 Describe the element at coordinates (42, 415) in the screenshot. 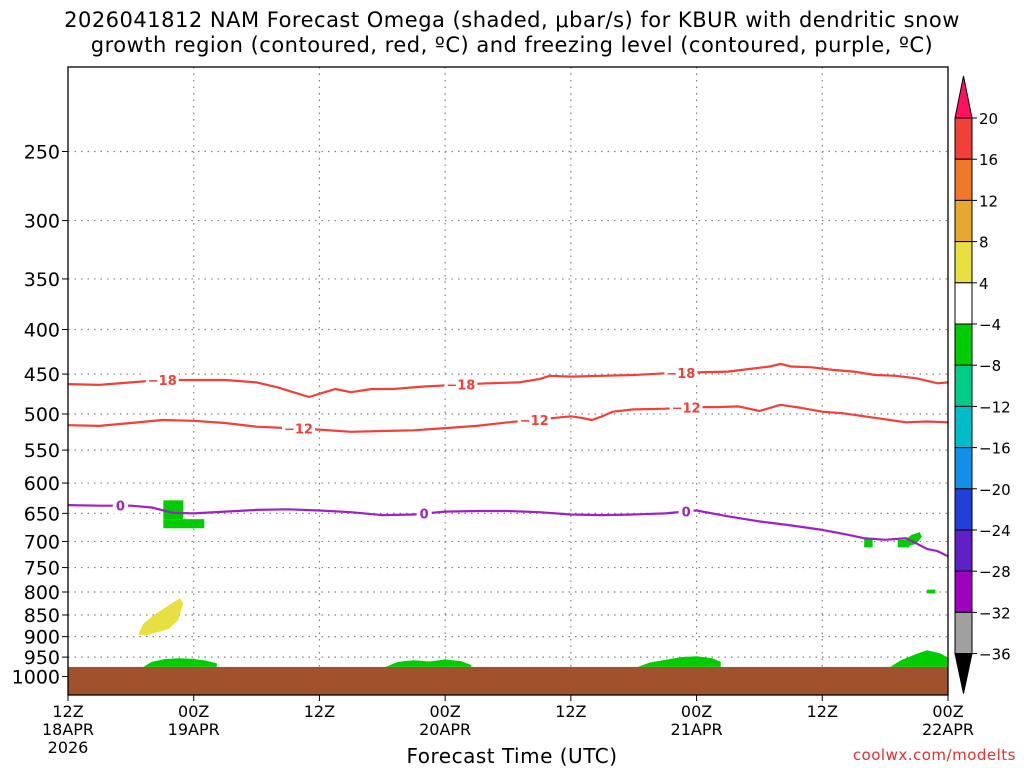

I see `y-tick-label-500: 500` at that location.